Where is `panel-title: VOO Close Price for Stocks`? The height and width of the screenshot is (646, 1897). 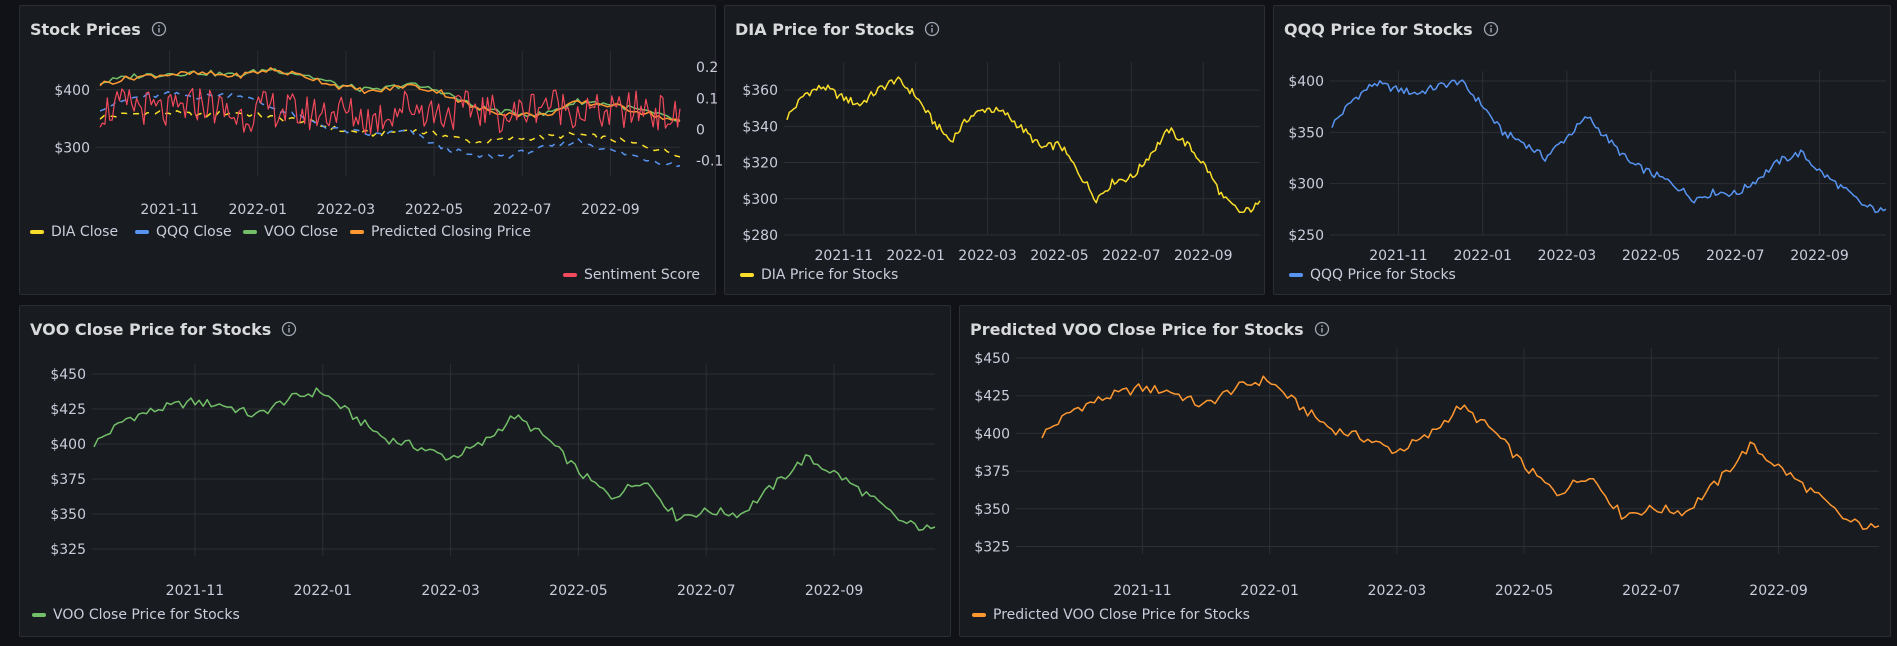
panel-title: VOO Close Price for Stocks is located at coordinates (151, 329).